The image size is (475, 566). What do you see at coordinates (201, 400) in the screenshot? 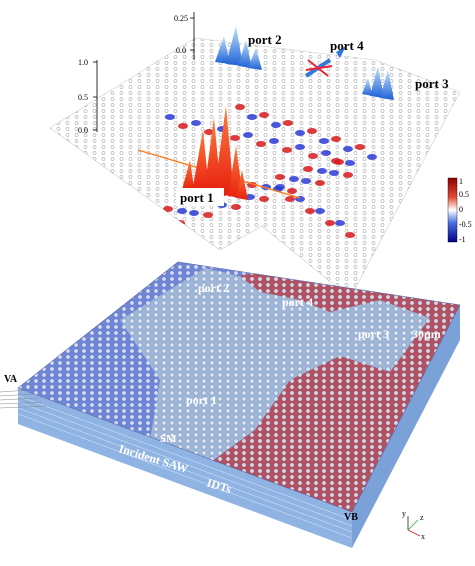
I see `device-port1-label: port 1` at bounding box center [201, 400].